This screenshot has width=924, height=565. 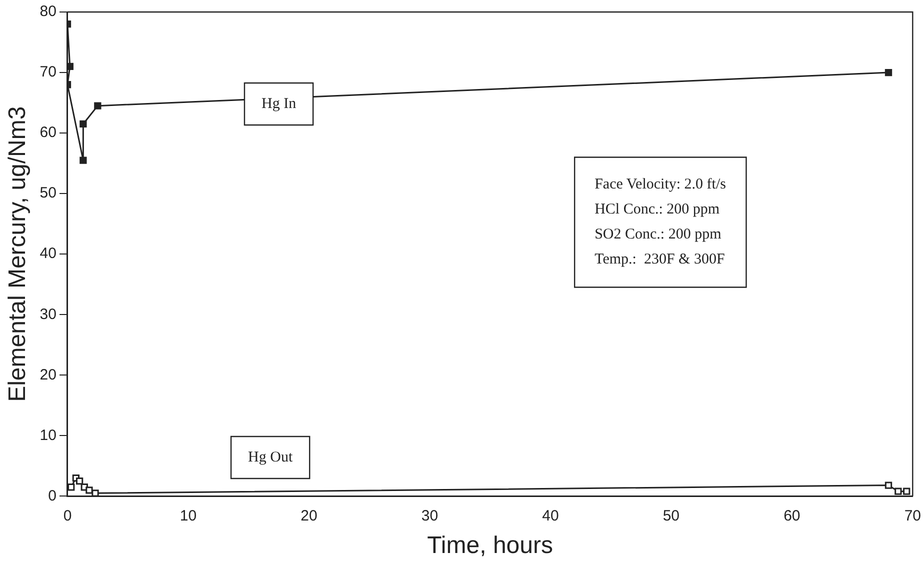 What do you see at coordinates (309, 515) in the screenshot?
I see `x-tick-label: 20` at bounding box center [309, 515].